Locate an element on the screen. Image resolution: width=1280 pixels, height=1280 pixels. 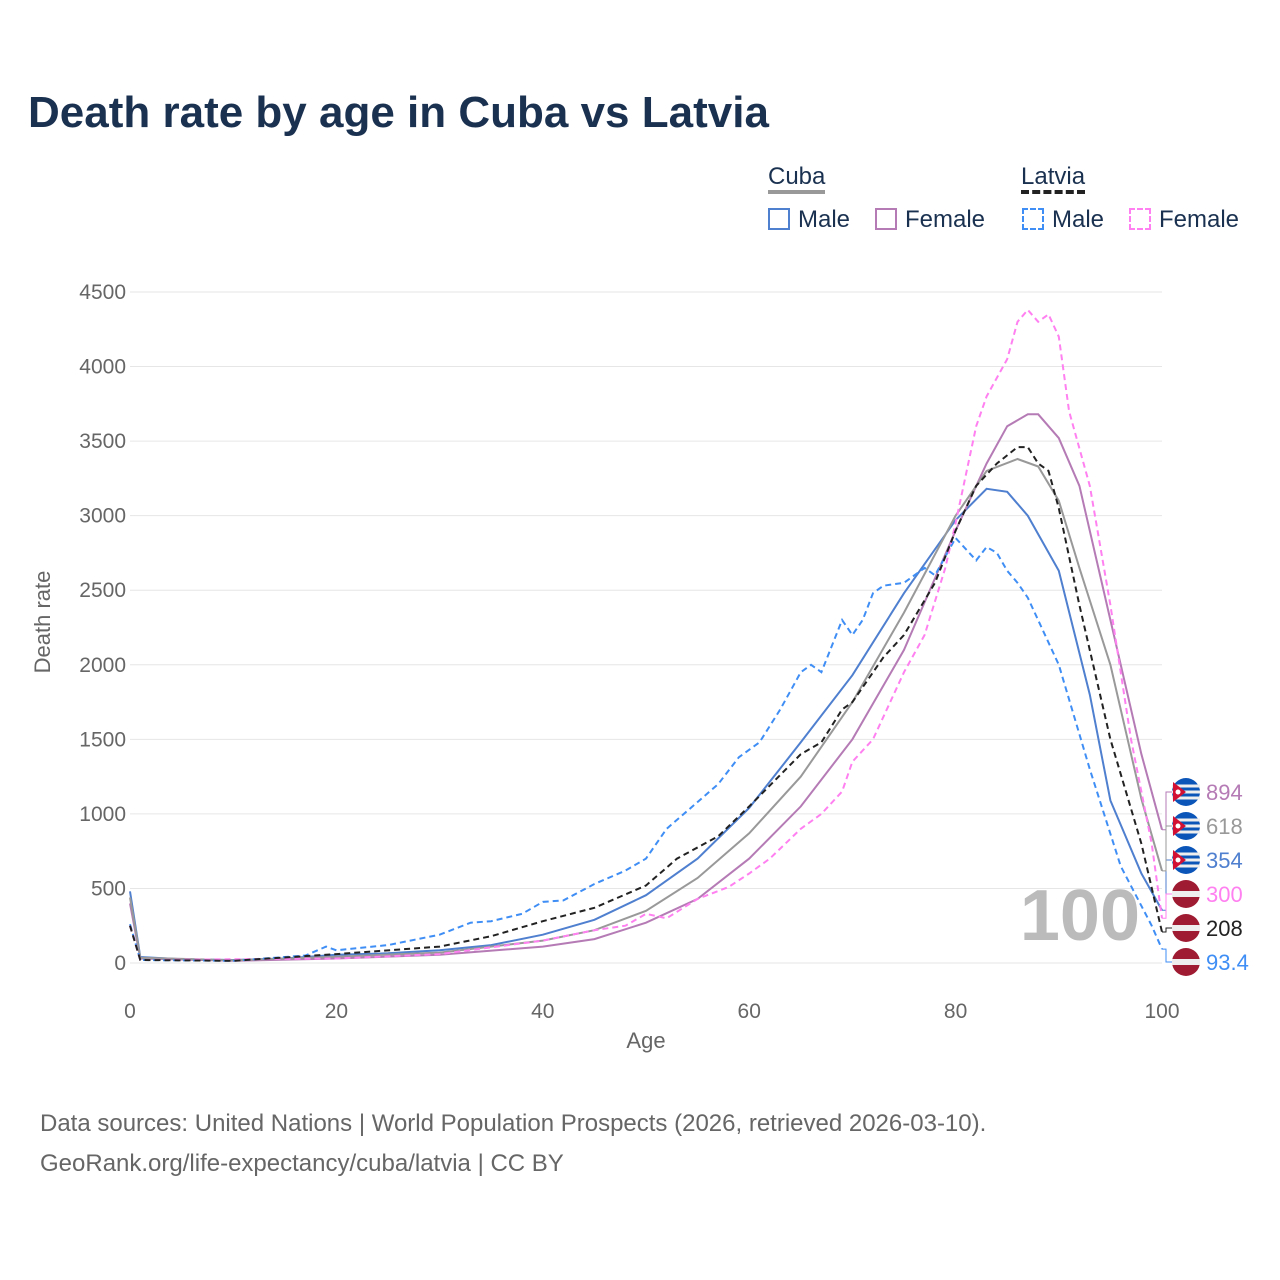
legend-cuba-heading: Cuba is located at coordinates (797, 179).